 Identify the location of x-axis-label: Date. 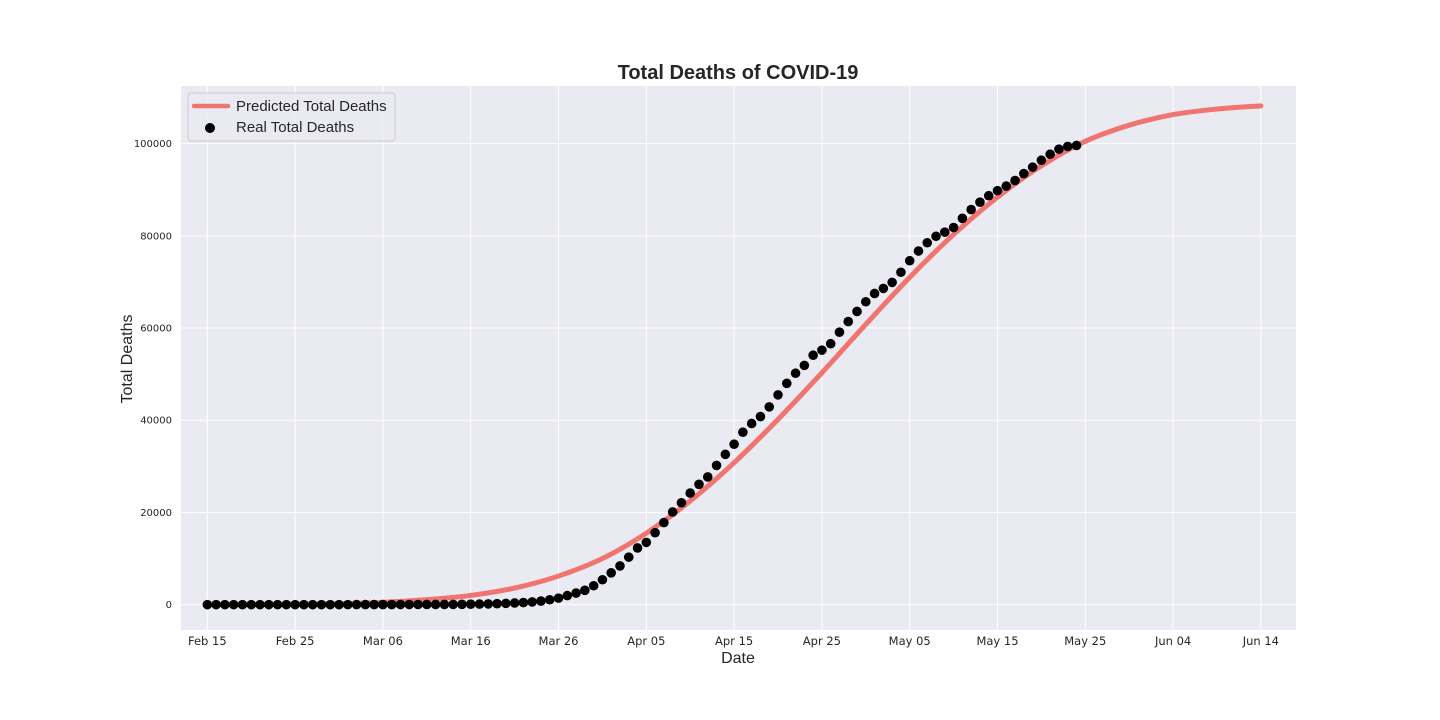
(738, 658).